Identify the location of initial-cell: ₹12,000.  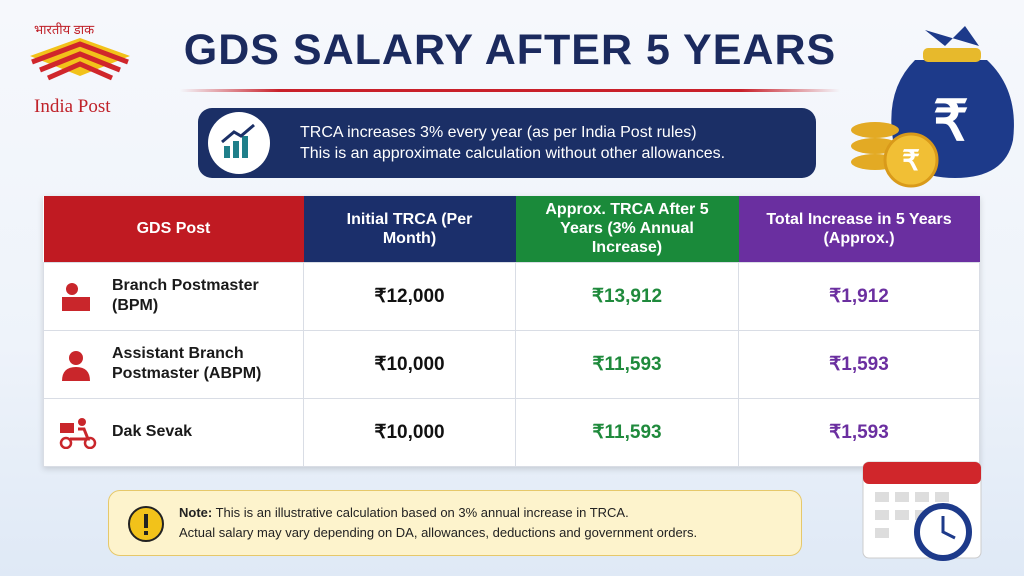
(409, 296).